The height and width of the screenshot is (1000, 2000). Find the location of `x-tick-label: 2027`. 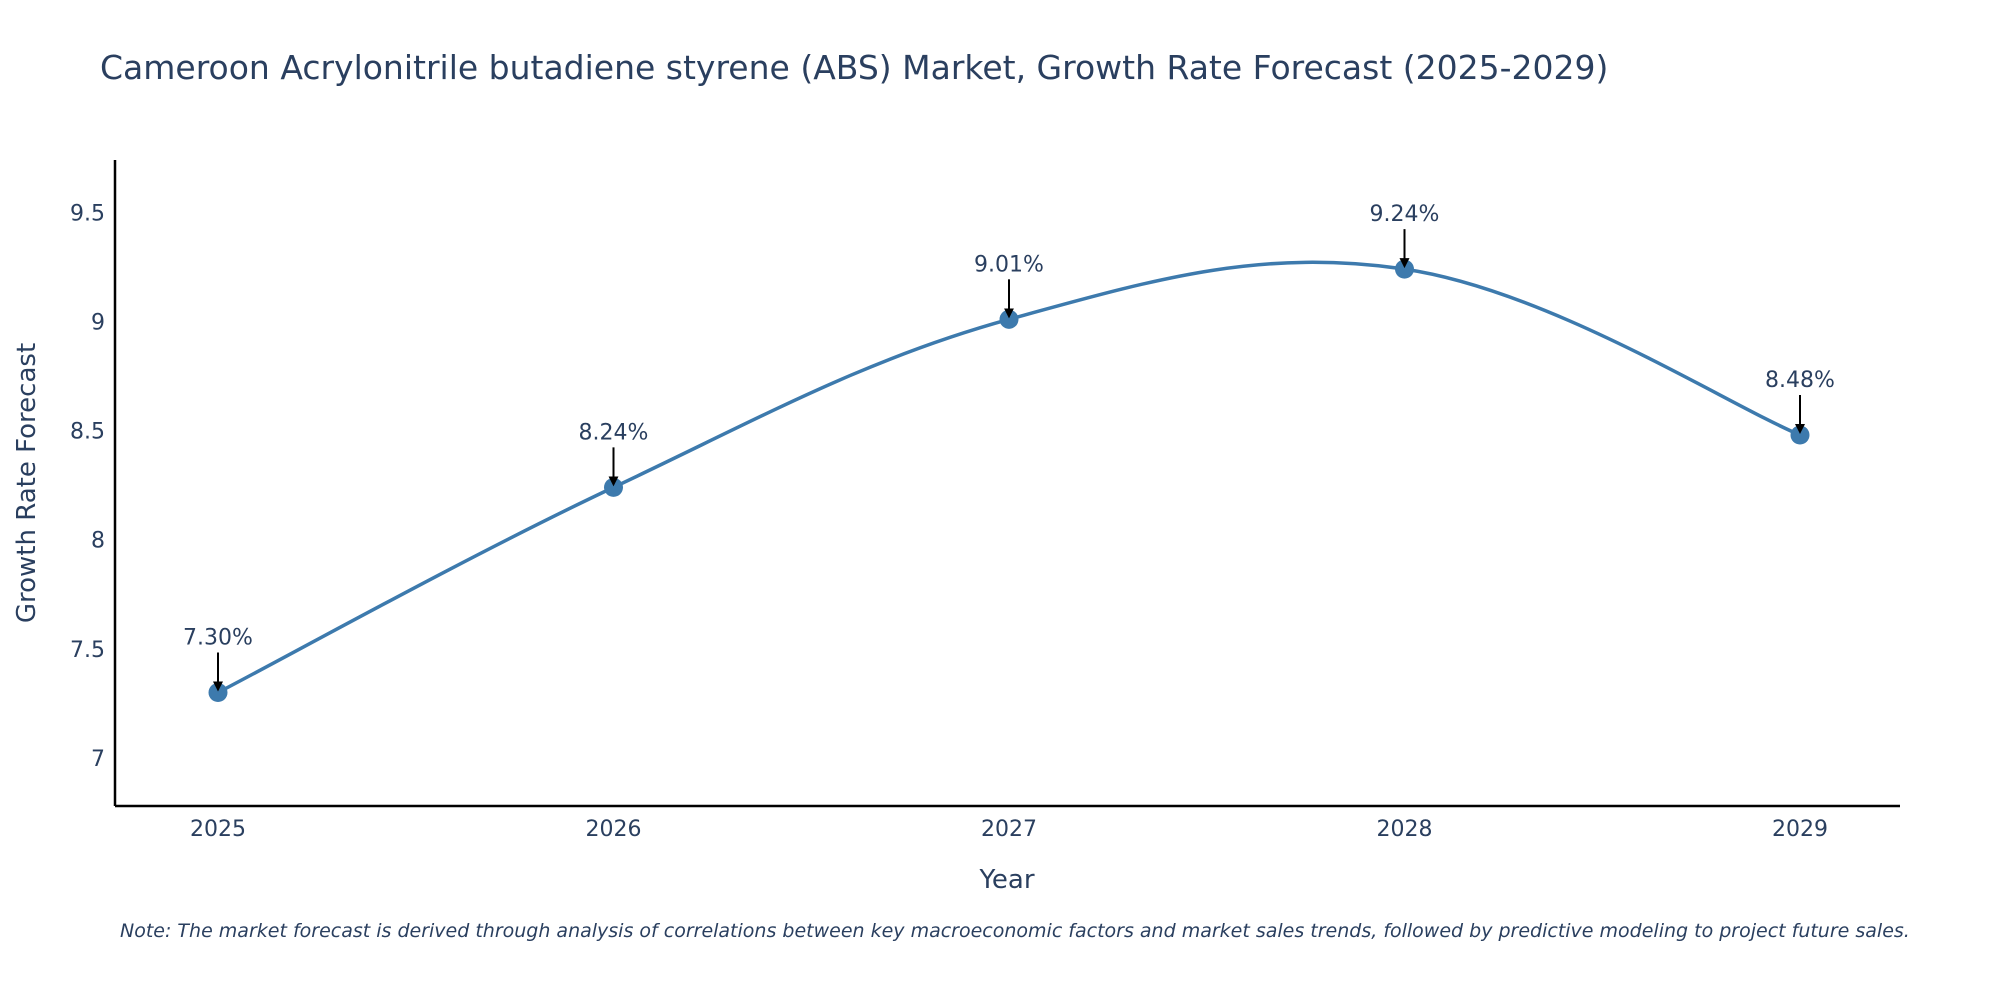

x-tick-label: 2027 is located at coordinates (1009, 829).